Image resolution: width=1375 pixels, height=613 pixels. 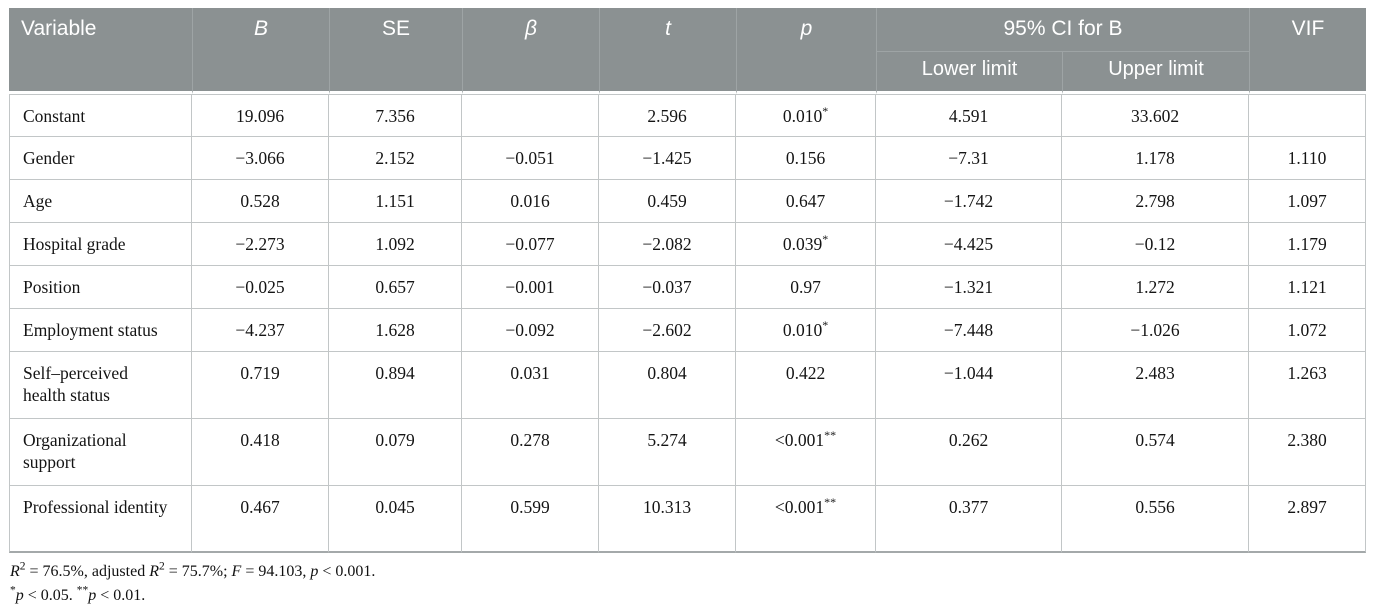 I want to click on footnote-text: = 94.103,, so click(x=276, y=571).